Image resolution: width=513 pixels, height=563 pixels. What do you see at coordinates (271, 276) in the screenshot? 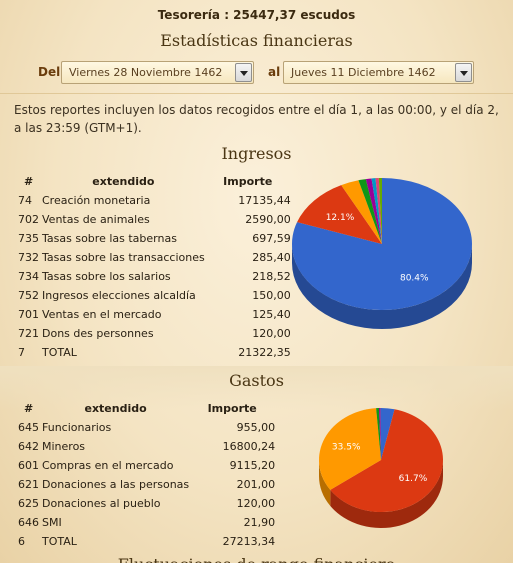
I see `row-amount: 218,52` at bounding box center [271, 276].